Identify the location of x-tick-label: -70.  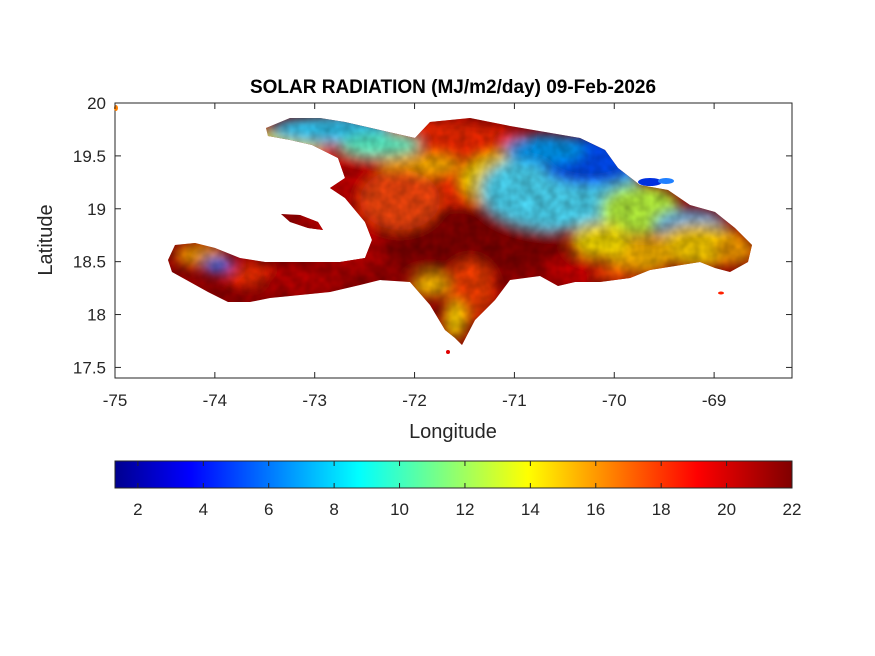
(614, 400).